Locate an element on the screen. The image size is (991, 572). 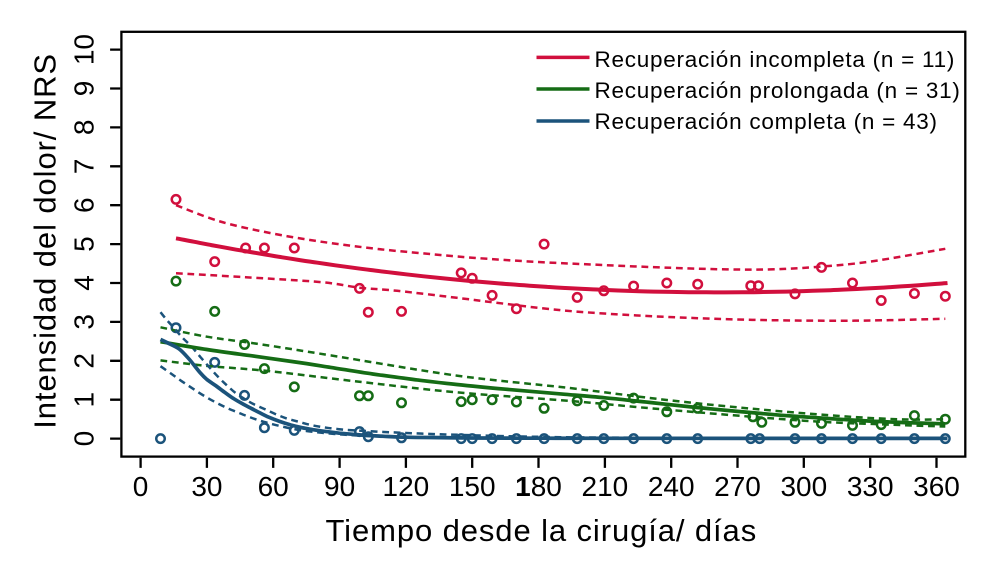
svg-text: 300 is located at coordinates (803, 486).